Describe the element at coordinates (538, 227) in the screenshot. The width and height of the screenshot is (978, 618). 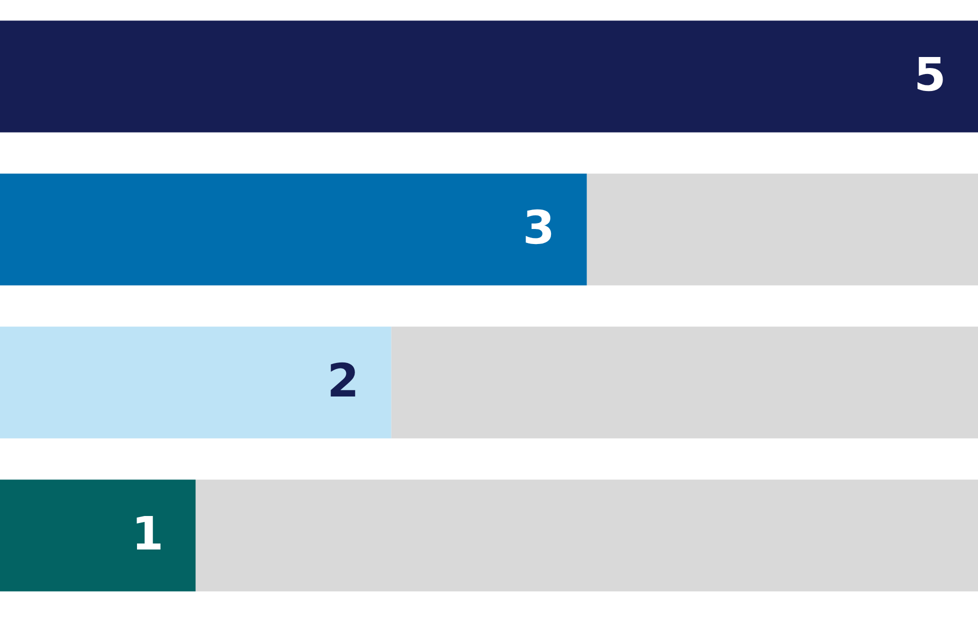
I see `data-label: 3` at that location.